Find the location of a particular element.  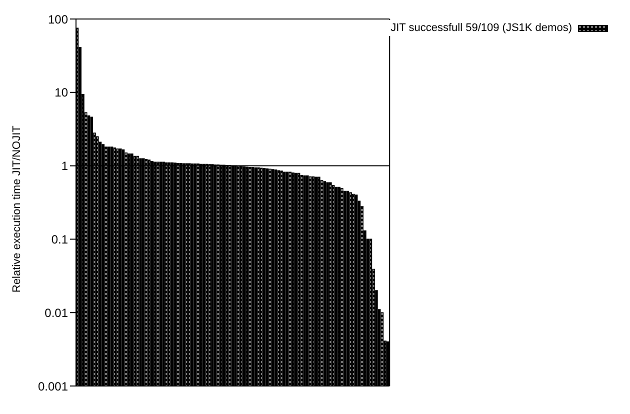

y-tick-label: 0.001 is located at coordinates (53, 386).